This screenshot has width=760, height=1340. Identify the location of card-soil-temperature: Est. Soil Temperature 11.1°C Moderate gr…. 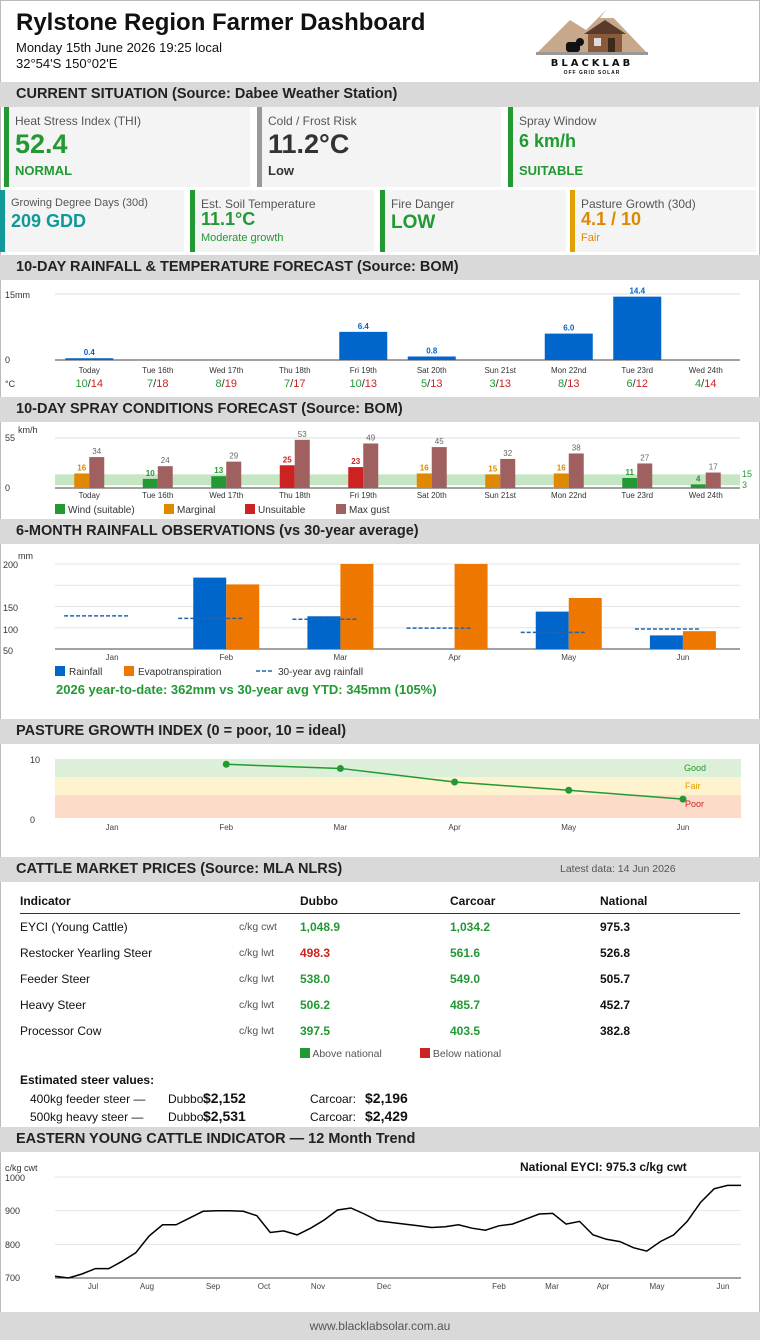
(282, 221).